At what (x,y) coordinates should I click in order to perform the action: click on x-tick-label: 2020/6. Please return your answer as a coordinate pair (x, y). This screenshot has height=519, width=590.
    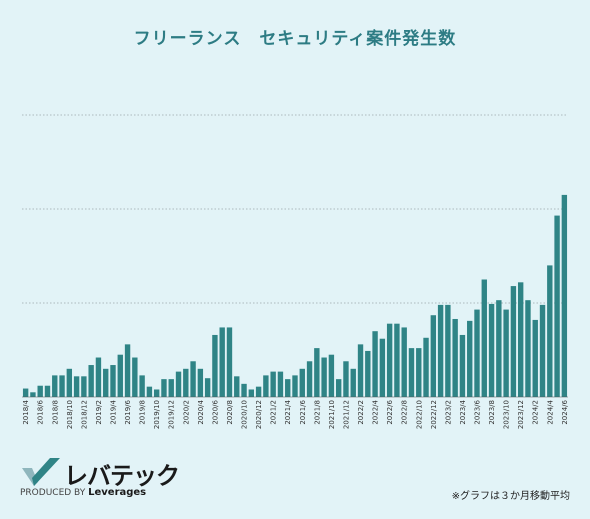
    Looking at the image, I should click on (215, 411).